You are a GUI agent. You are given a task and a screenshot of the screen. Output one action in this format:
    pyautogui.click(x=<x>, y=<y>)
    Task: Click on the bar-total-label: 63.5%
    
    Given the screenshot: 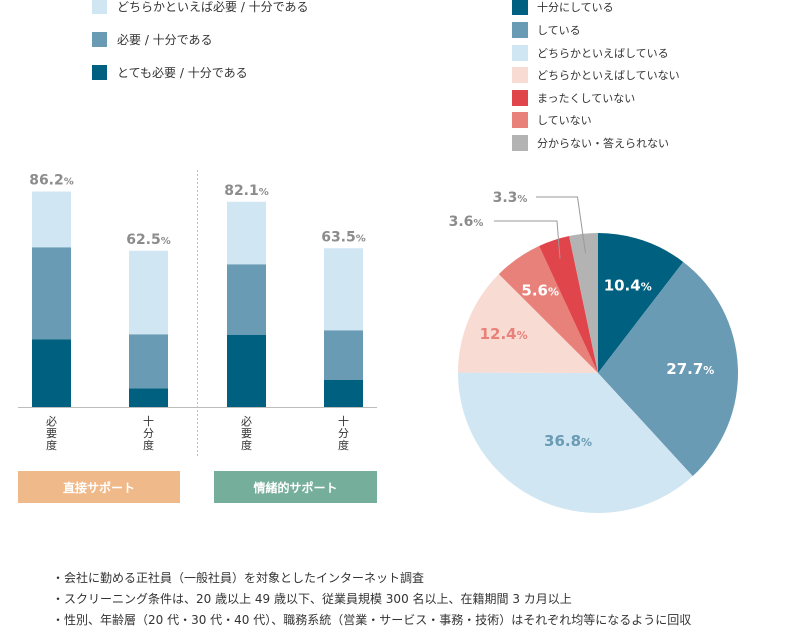 What is the action you would take?
    pyautogui.click(x=343, y=237)
    